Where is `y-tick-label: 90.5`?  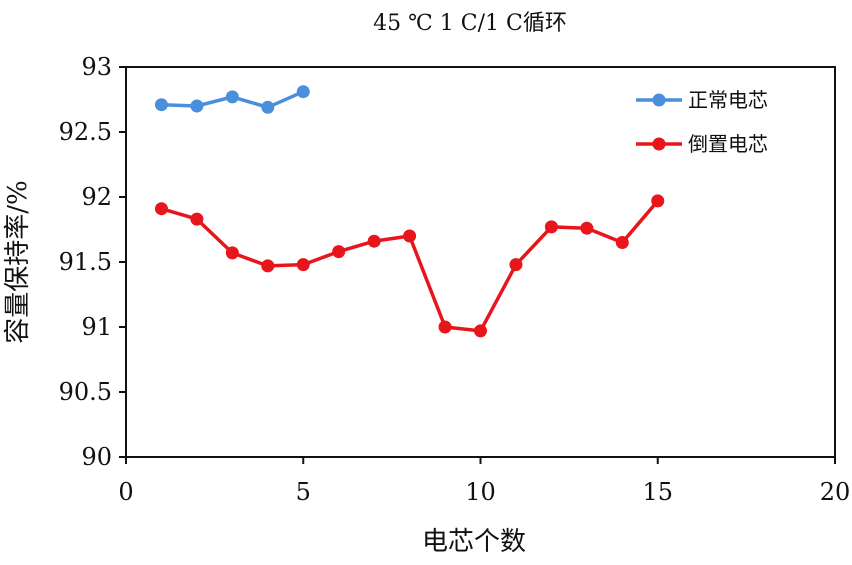
y-tick-label: 90.5 is located at coordinates (85, 392).